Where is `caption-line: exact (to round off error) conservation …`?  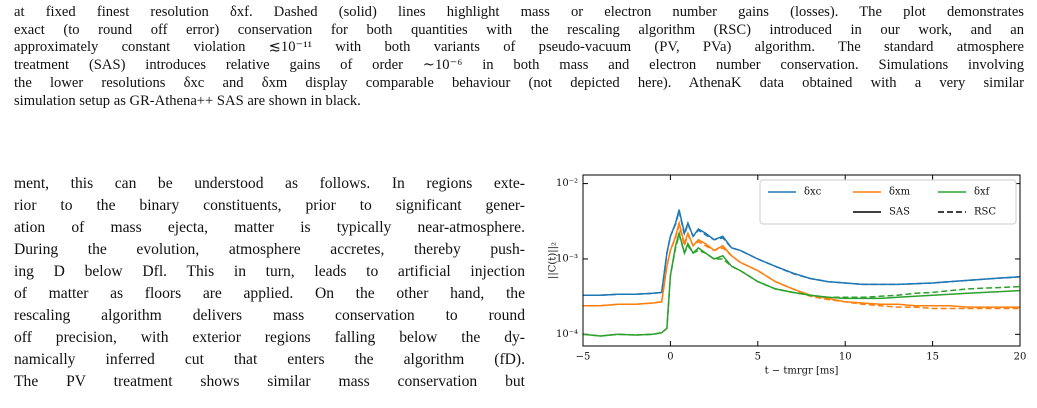 caption-line: exact (to round off error) conservation … is located at coordinates (519, 29).